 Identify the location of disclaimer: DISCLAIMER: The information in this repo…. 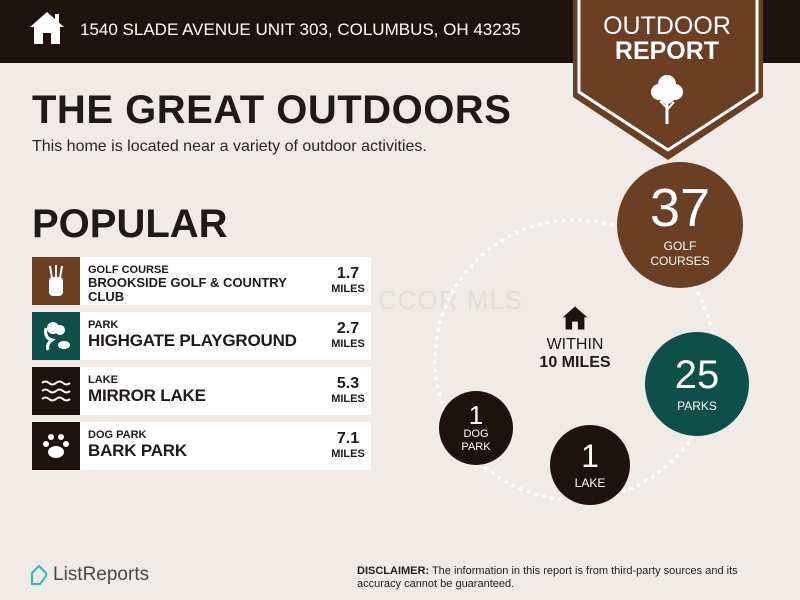
(547, 577).